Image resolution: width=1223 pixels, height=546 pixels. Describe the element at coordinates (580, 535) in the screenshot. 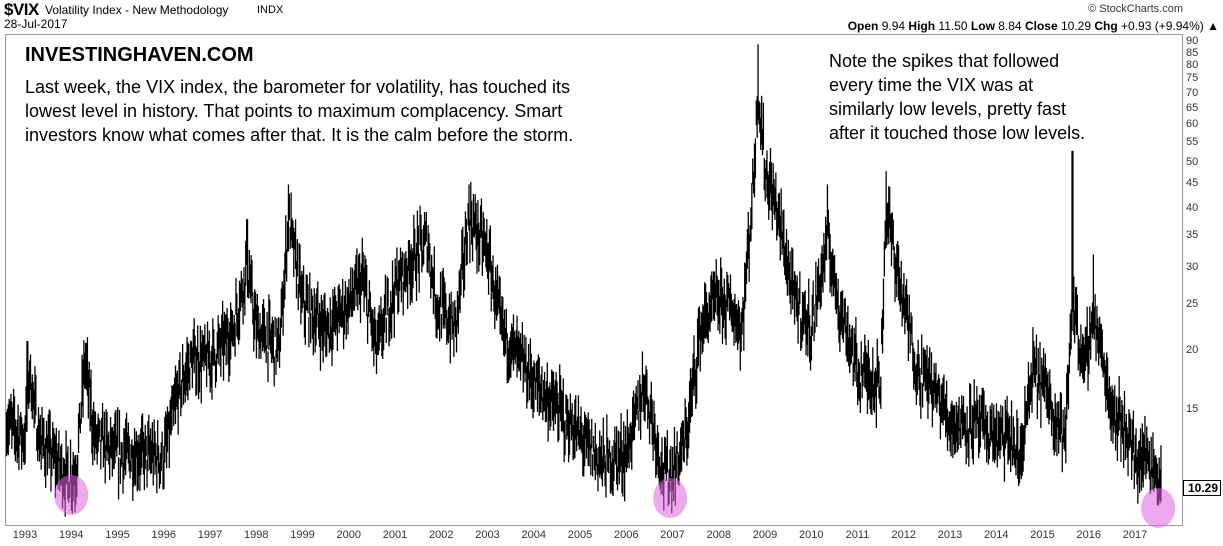

I see `x-tick-label: 2005` at that location.